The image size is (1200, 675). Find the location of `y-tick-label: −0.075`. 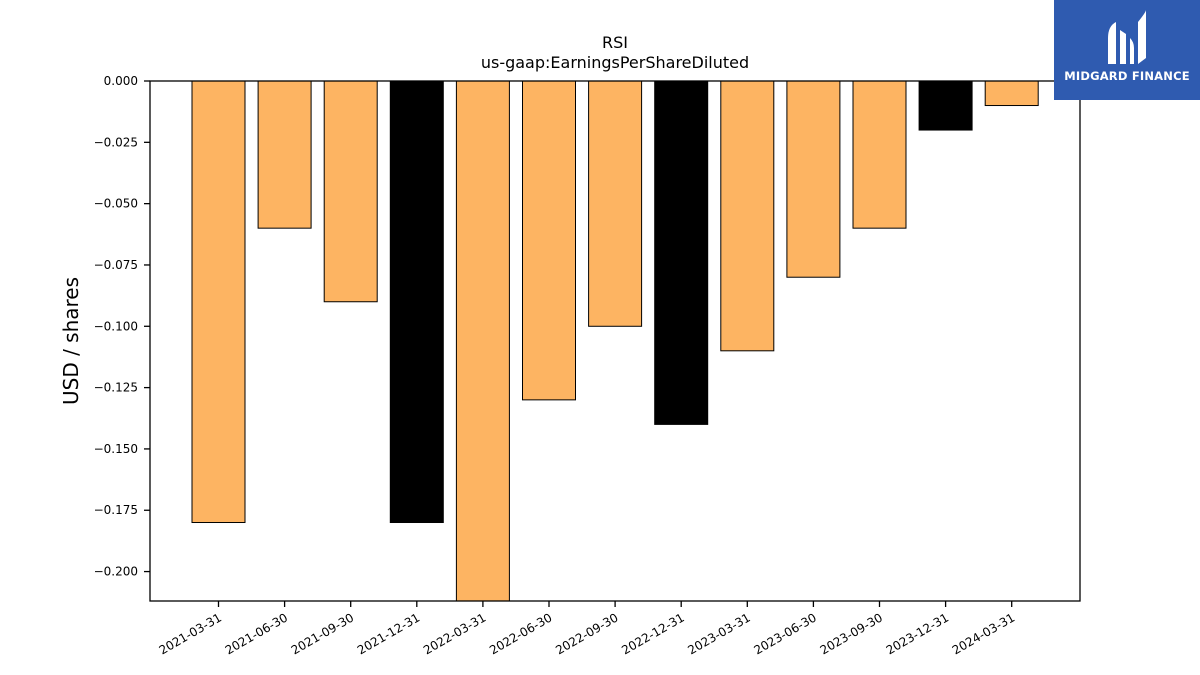

y-tick-label: −0.075 is located at coordinates (116, 265).